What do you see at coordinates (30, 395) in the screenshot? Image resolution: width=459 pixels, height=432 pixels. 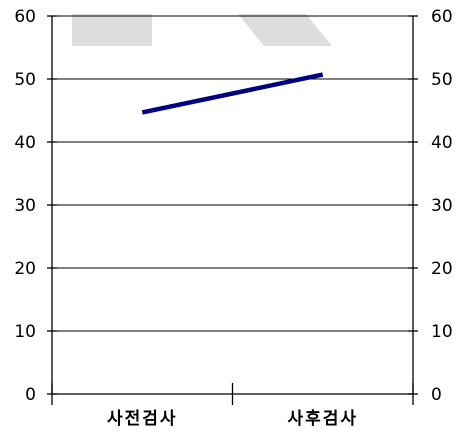 I see `y-tick-label-left: 0` at bounding box center [30, 395].